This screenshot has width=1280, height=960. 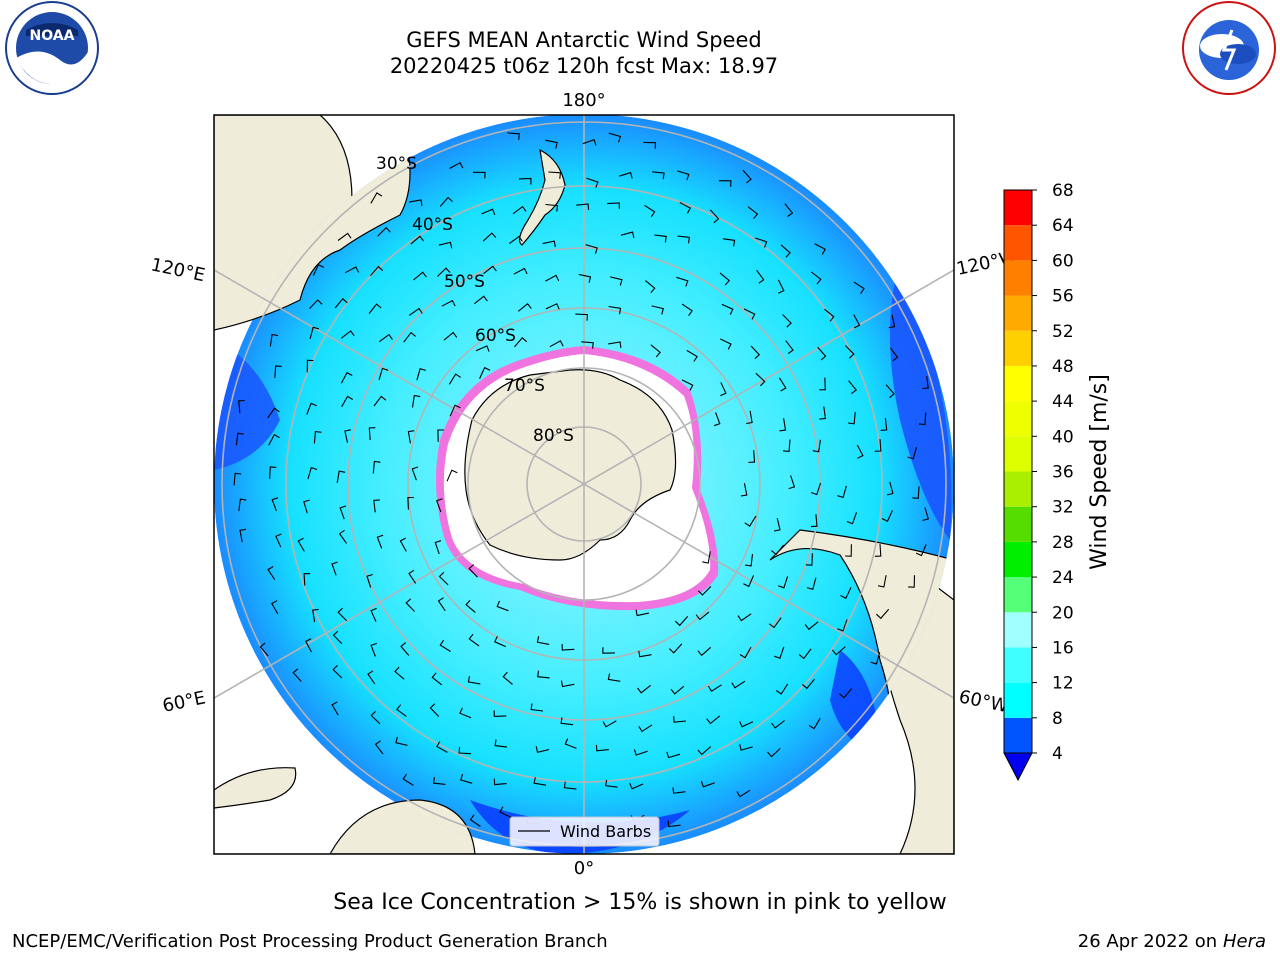 I want to click on colorbar-tick-label: 12, so click(x=1063, y=684).